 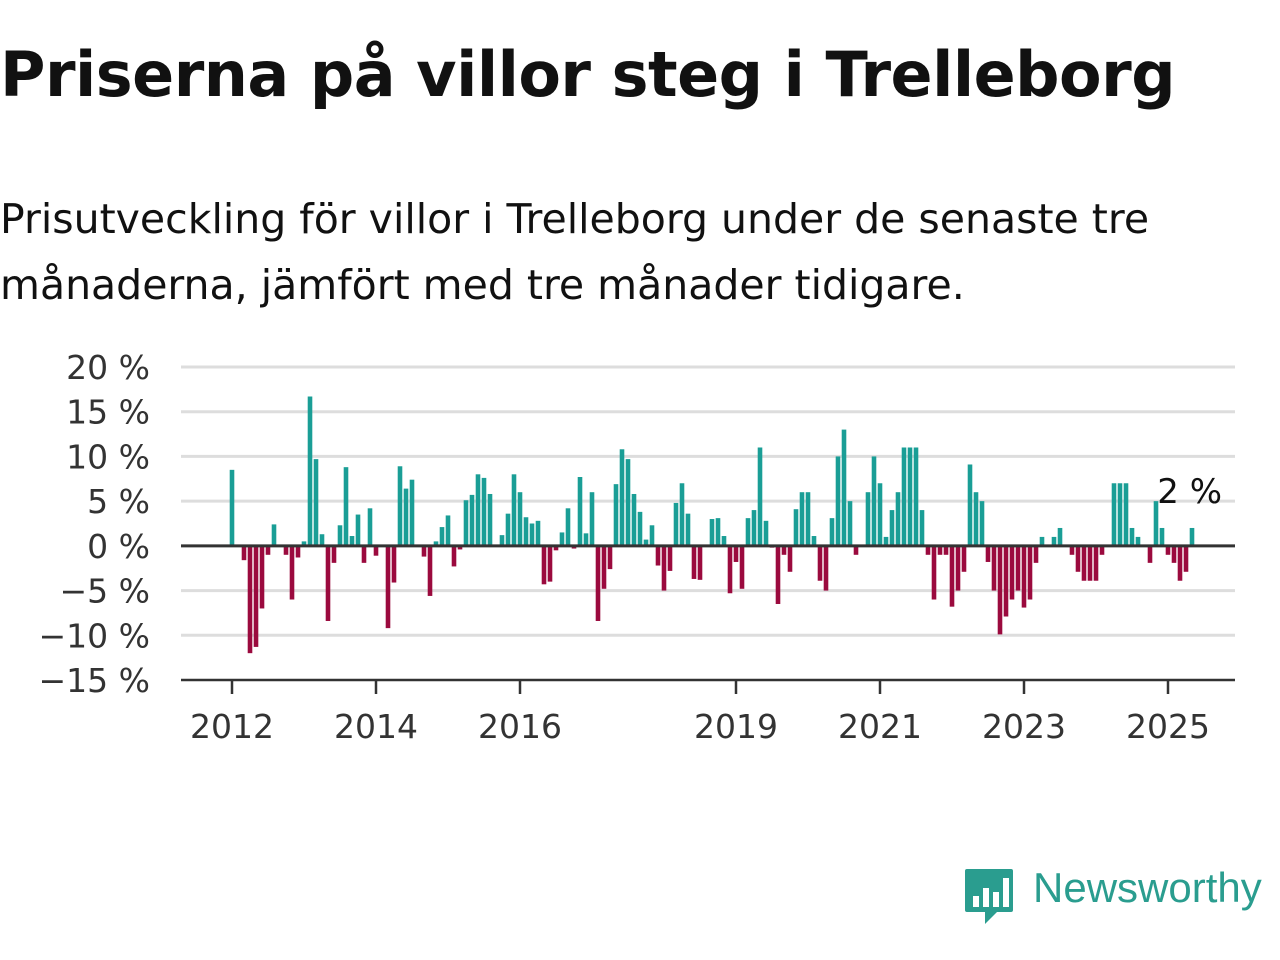 What do you see at coordinates (95, 680) in the screenshot?
I see `y-tick-label: −15 %` at bounding box center [95, 680].